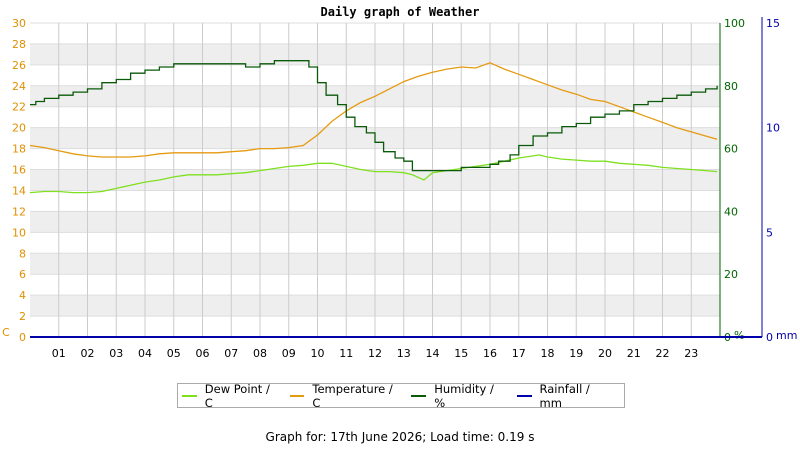 The height and width of the screenshot is (450, 800). Describe the element at coordinates (464, 395) in the screenshot. I see `legend-label-humidity: Humidity / %` at that location.